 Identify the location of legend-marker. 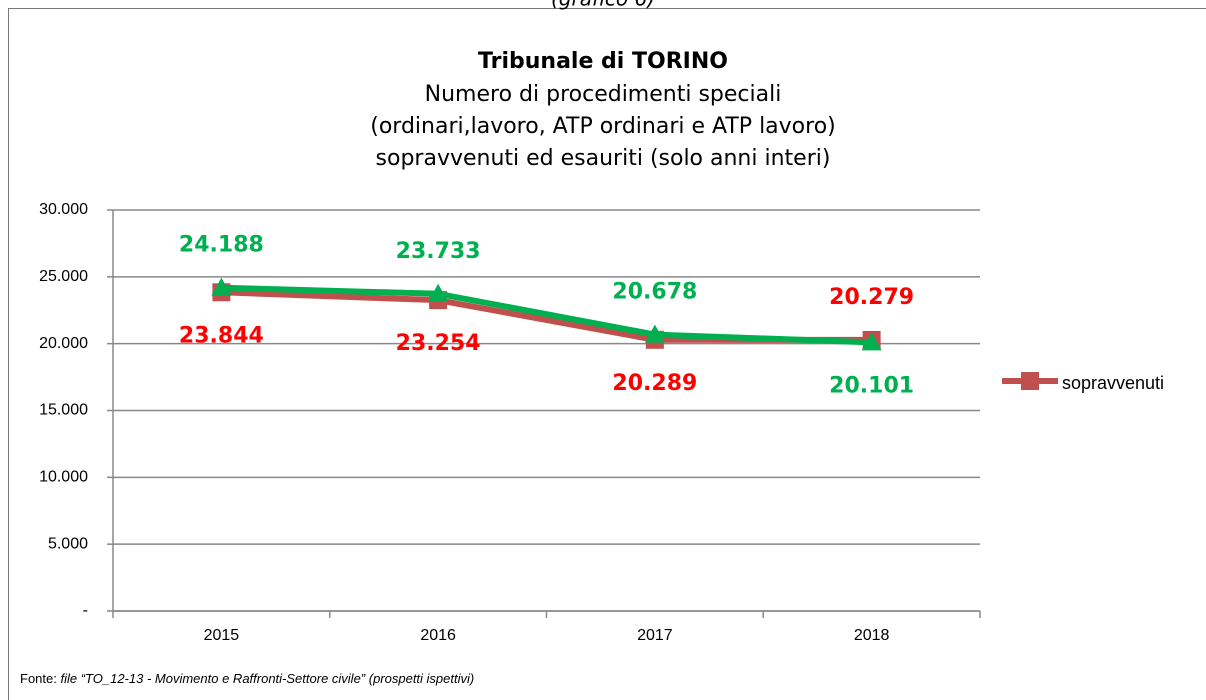
(1030, 381).